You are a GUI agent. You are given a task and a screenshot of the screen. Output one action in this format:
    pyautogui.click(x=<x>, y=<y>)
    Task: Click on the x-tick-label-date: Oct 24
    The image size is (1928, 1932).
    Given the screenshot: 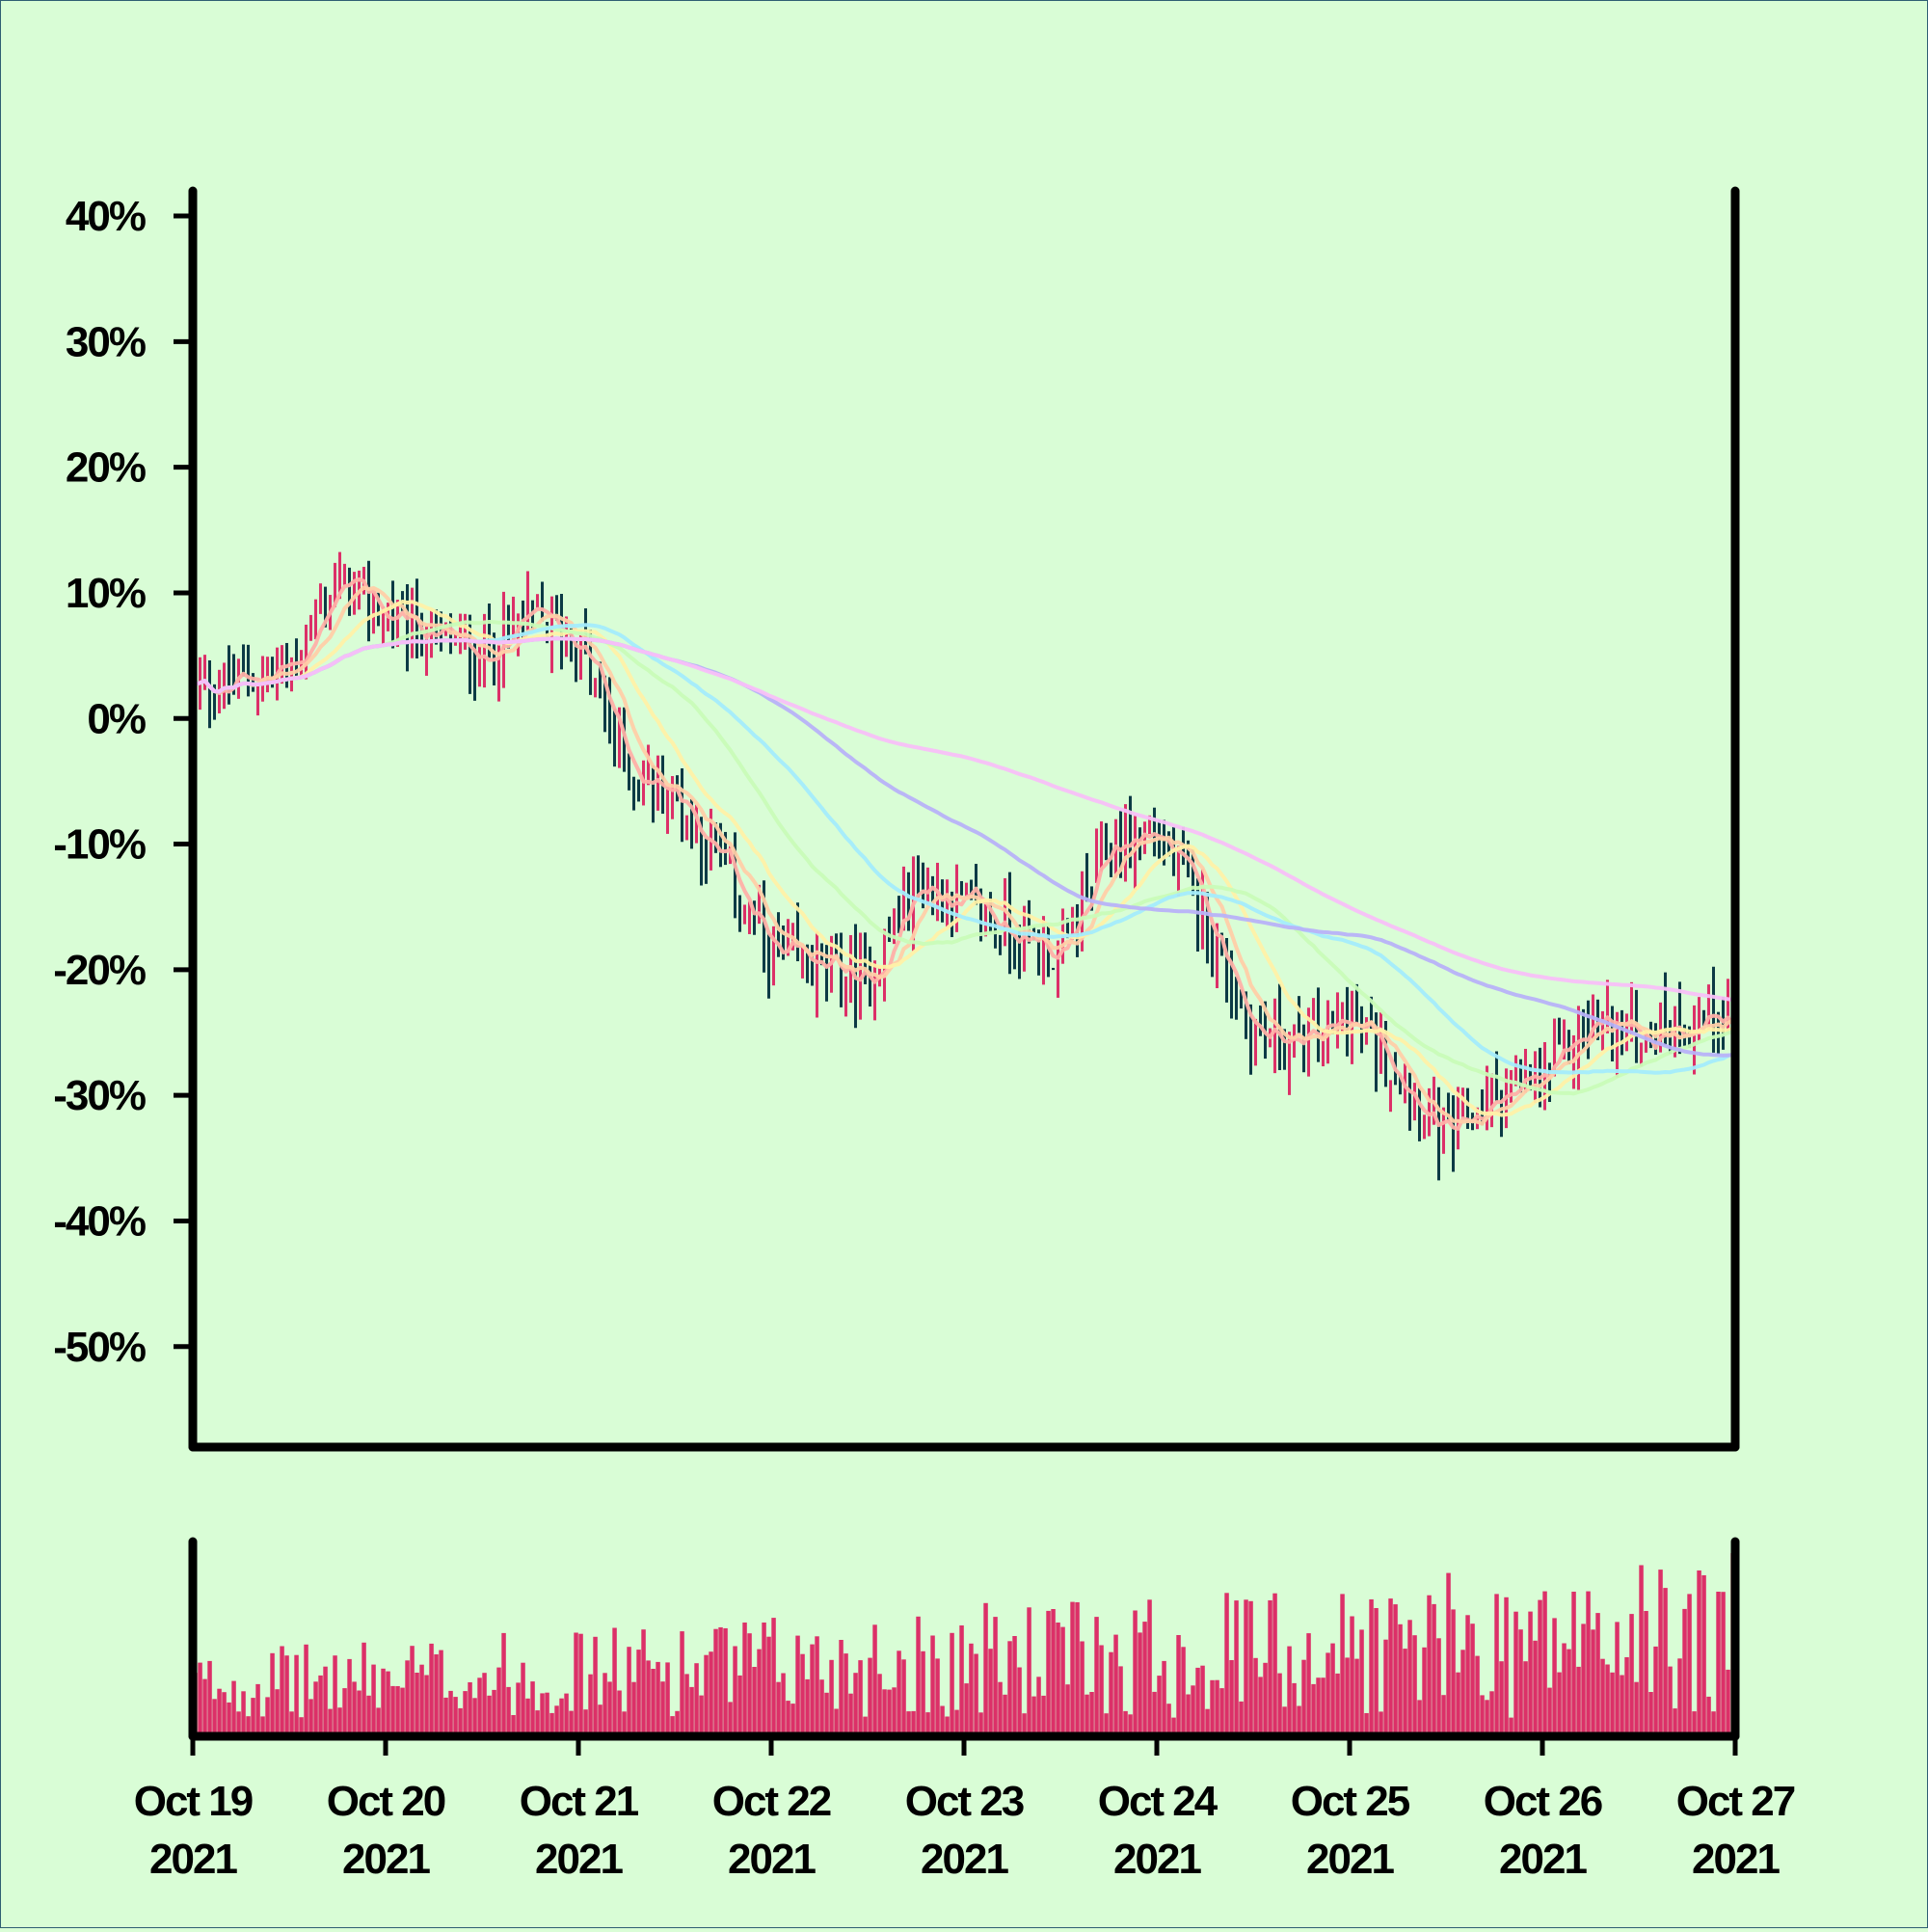 What is the action you would take?
    pyautogui.click(x=1158, y=1802)
    